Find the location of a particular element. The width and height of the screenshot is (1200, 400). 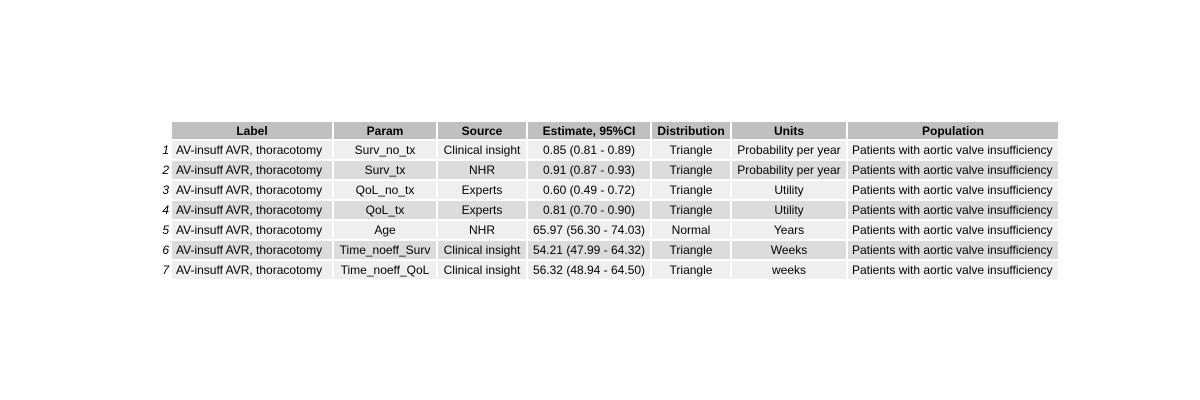

cell-param: Surv_no_tx is located at coordinates (385, 150).